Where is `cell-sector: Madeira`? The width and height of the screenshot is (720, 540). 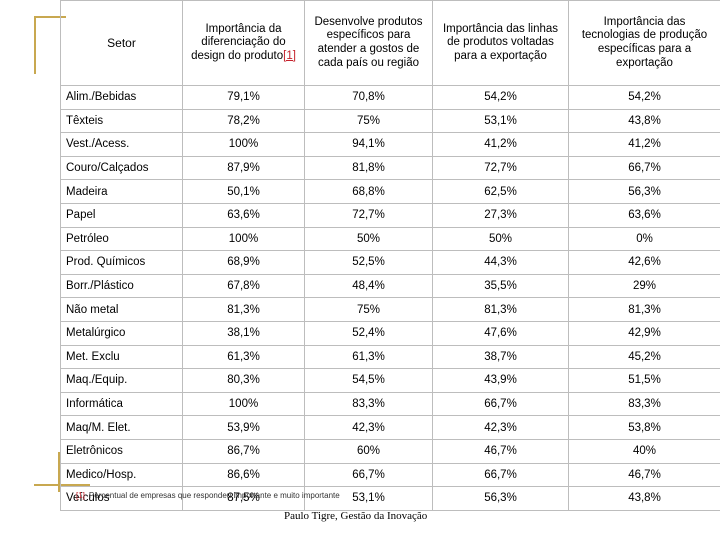 cell-sector: Madeira is located at coordinates (121, 191).